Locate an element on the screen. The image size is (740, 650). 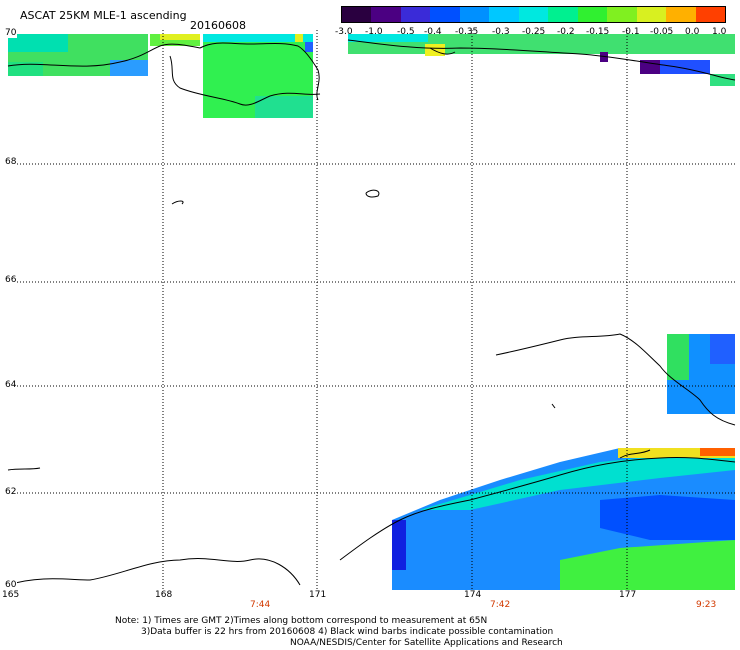
colorbar-tick: -0.35 is located at coordinates (467, 32).